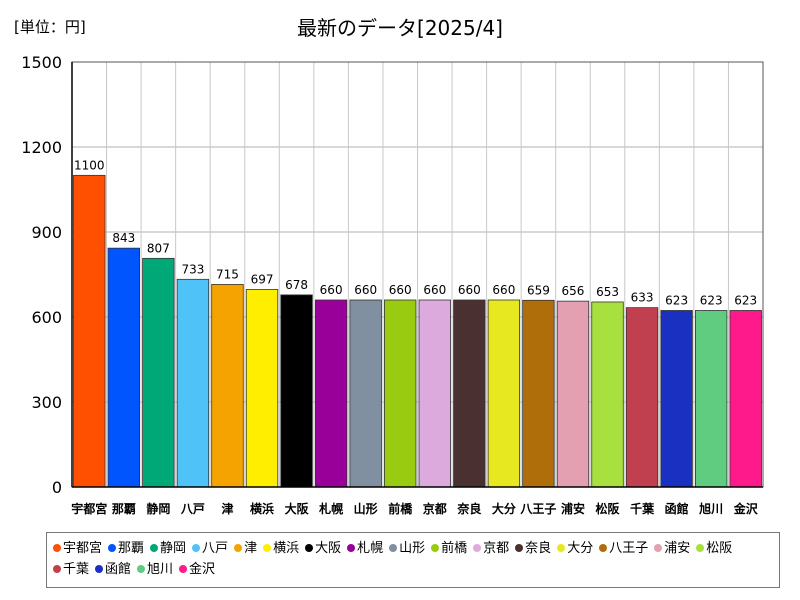  I want to click on x-tick-label: 静岡, so click(158, 508).